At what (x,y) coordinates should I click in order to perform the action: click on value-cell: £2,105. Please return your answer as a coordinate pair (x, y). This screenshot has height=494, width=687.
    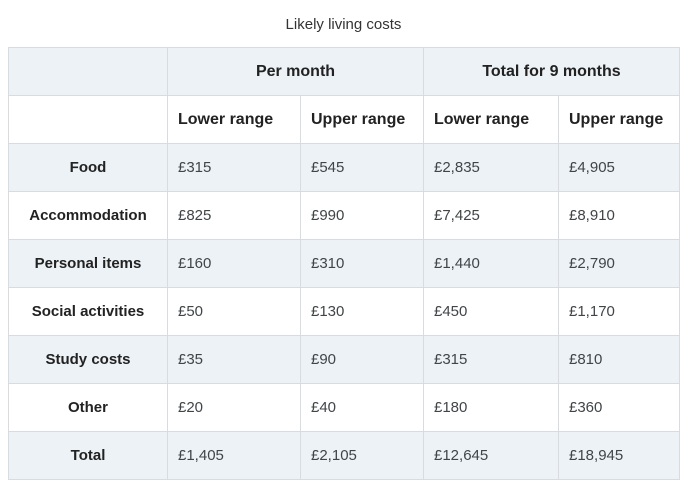
    Looking at the image, I should click on (362, 455).